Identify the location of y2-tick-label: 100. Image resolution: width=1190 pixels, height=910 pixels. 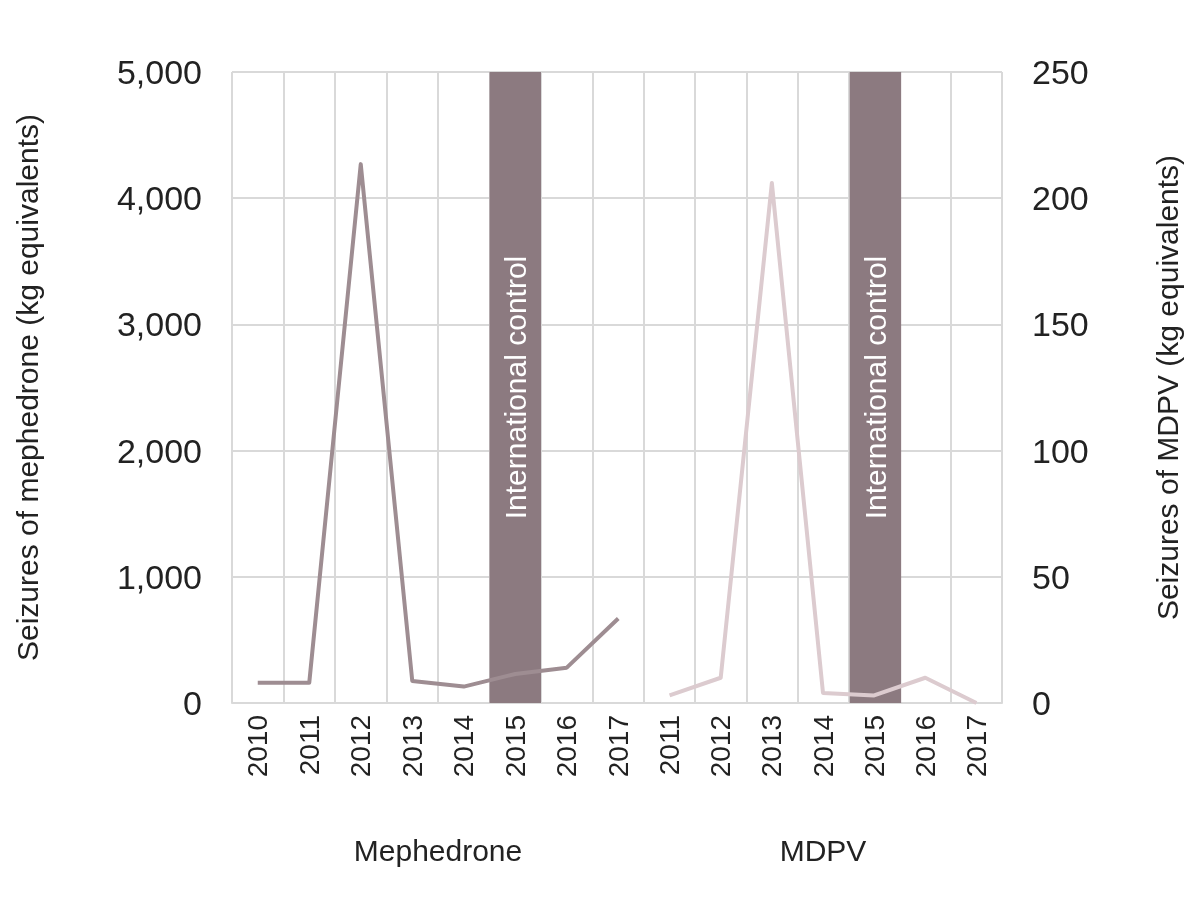
(1060, 450).